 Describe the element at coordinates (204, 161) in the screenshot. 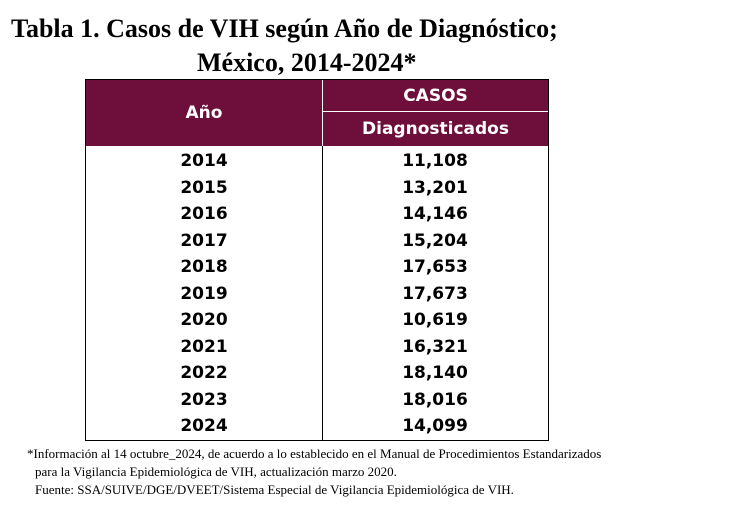

I see `cell-year: 2014` at that location.